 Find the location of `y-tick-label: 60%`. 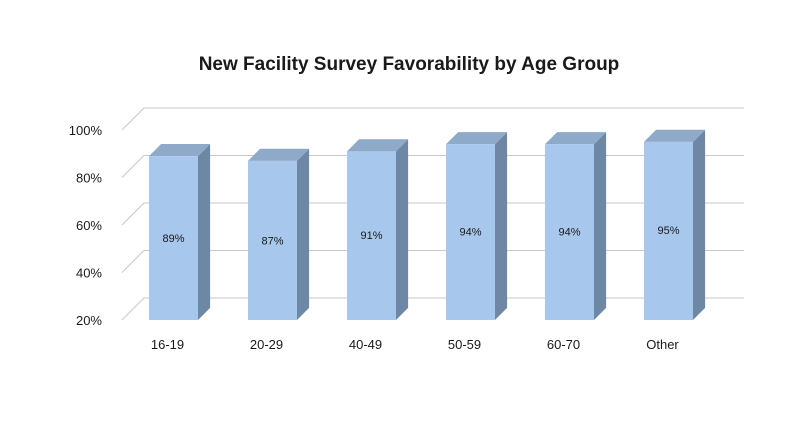

y-tick-label: 60% is located at coordinates (89, 225).